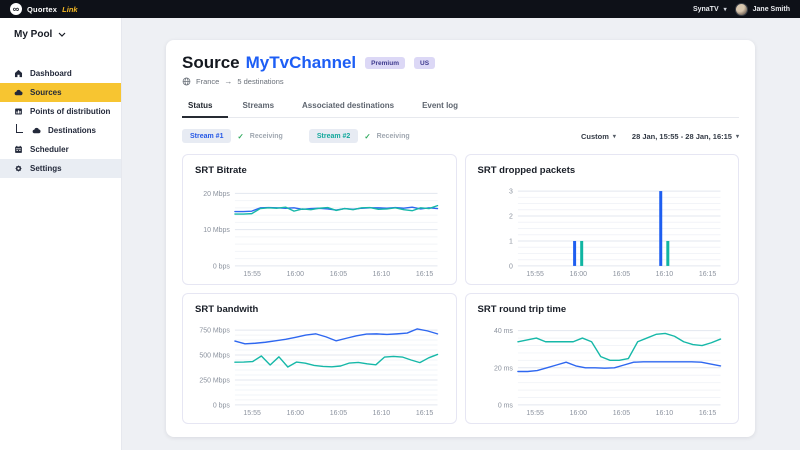 This screenshot has width=800, height=450. I want to click on chart-title: SRT bandwith, so click(227, 309).